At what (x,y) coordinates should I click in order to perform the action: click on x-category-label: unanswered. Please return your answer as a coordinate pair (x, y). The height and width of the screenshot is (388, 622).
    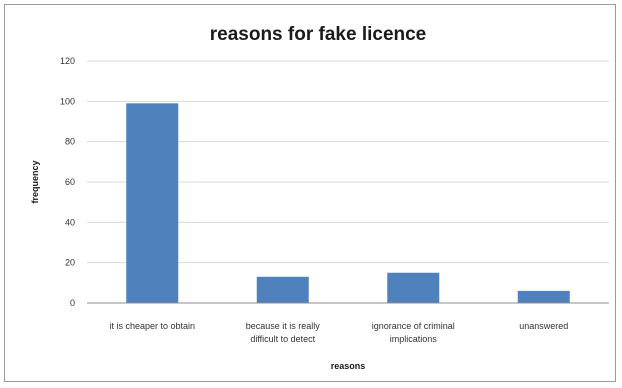
    Looking at the image, I should click on (543, 326).